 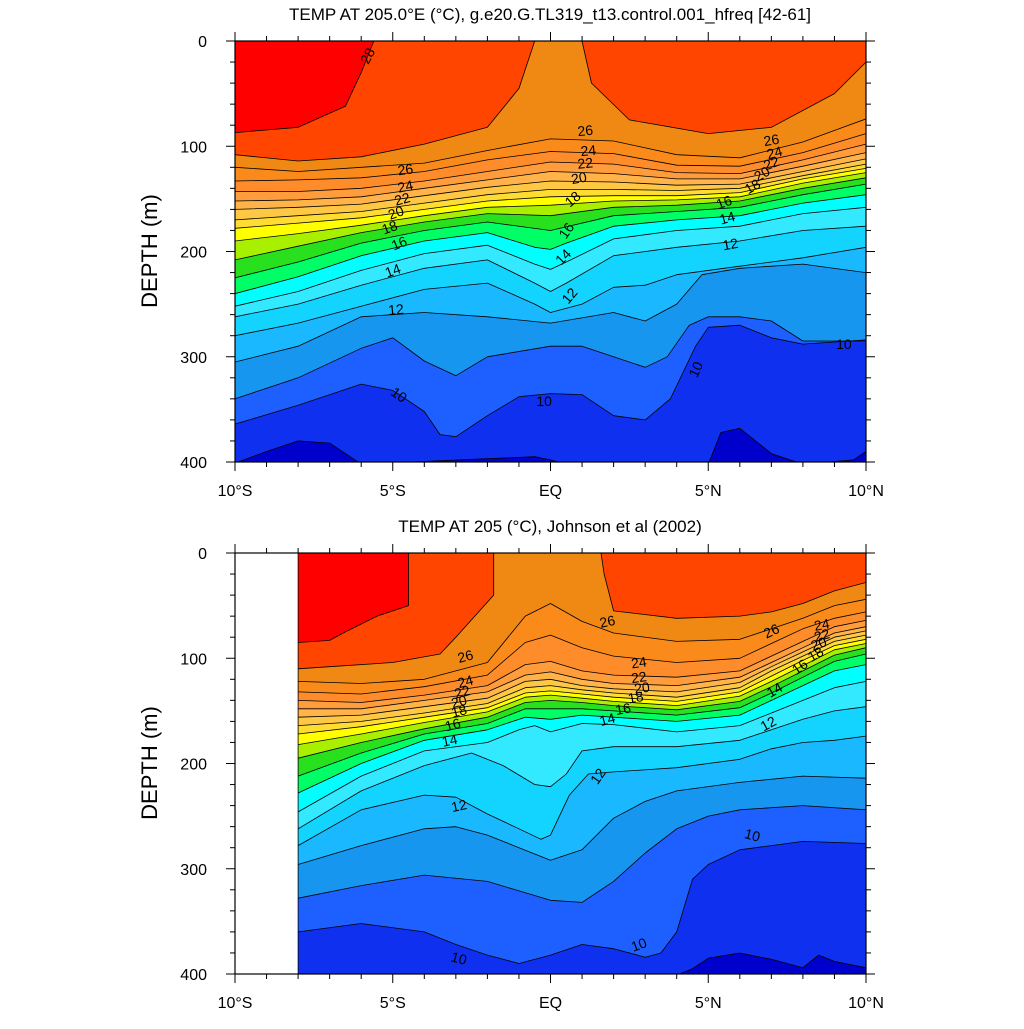 I want to click on contour-label: 28, so click(x=368, y=55).